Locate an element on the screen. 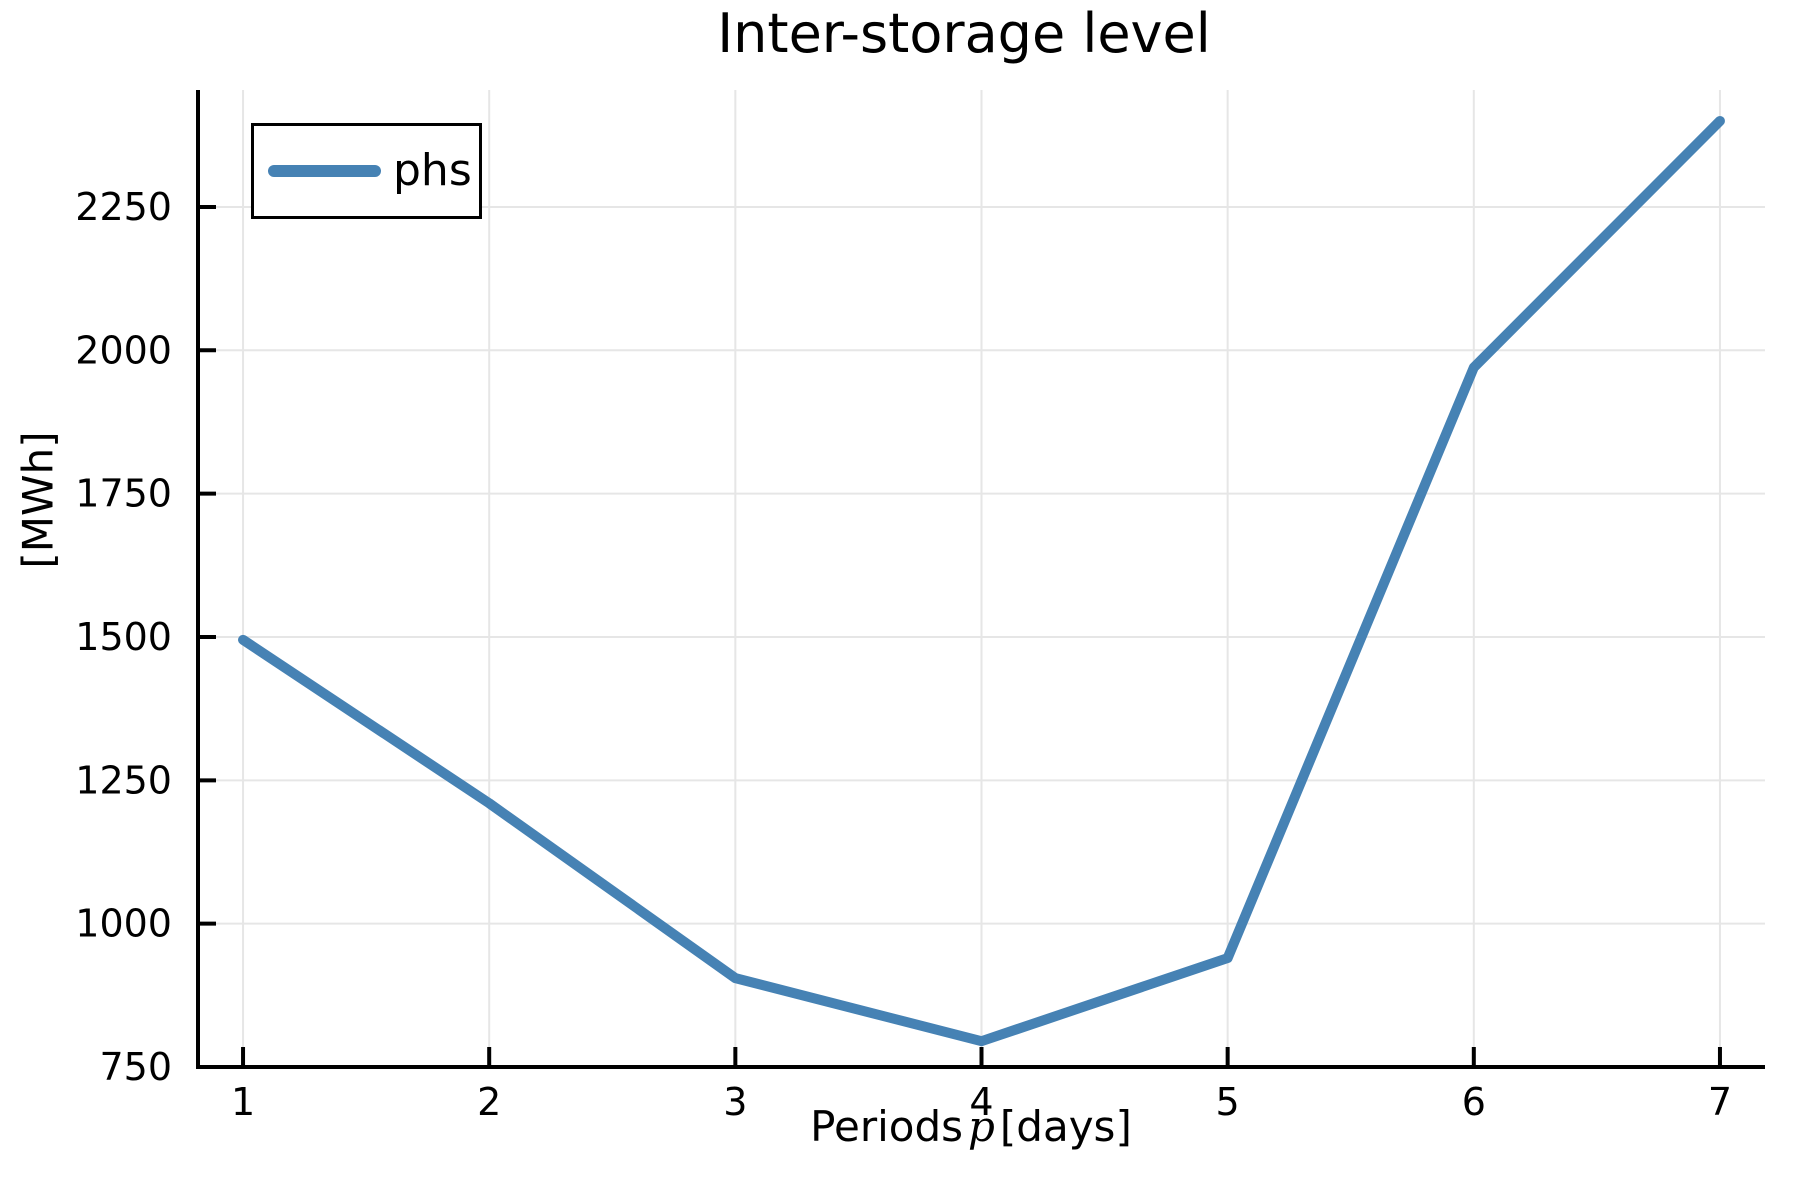 The height and width of the screenshot is (1200, 1800). y-ticks is located at coordinates (207, 636).